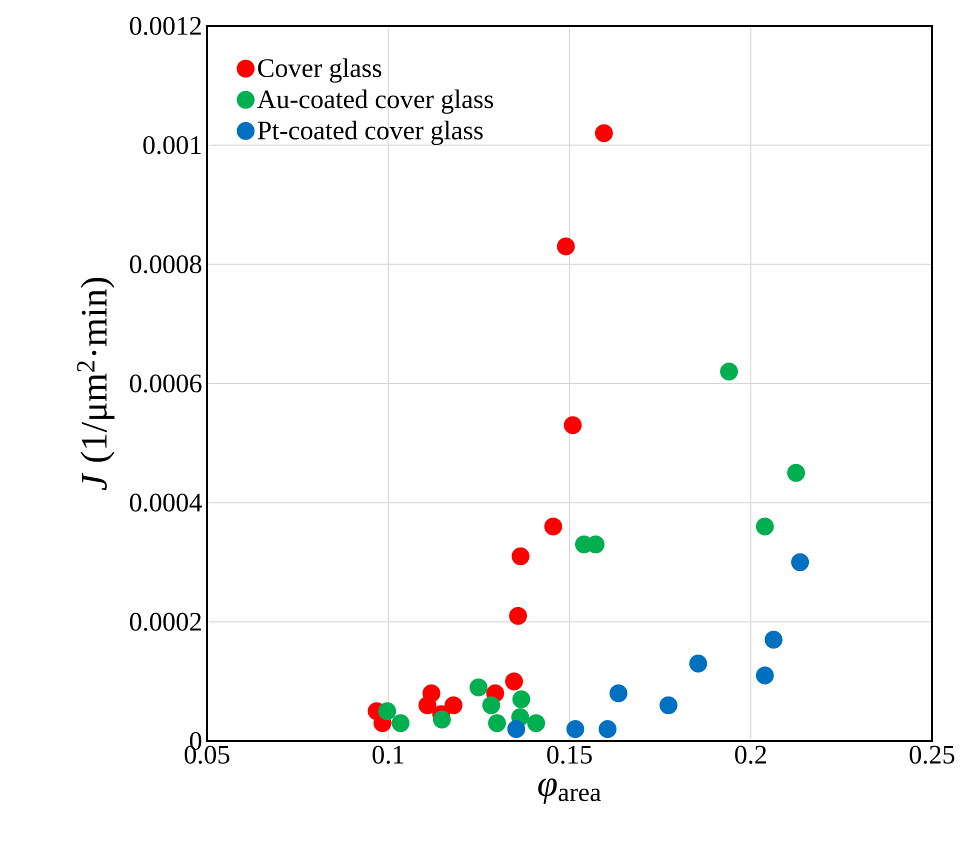 The height and width of the screenshot is (860, 963). I want to click on legend-label: Cover glass, so click(320, 70).